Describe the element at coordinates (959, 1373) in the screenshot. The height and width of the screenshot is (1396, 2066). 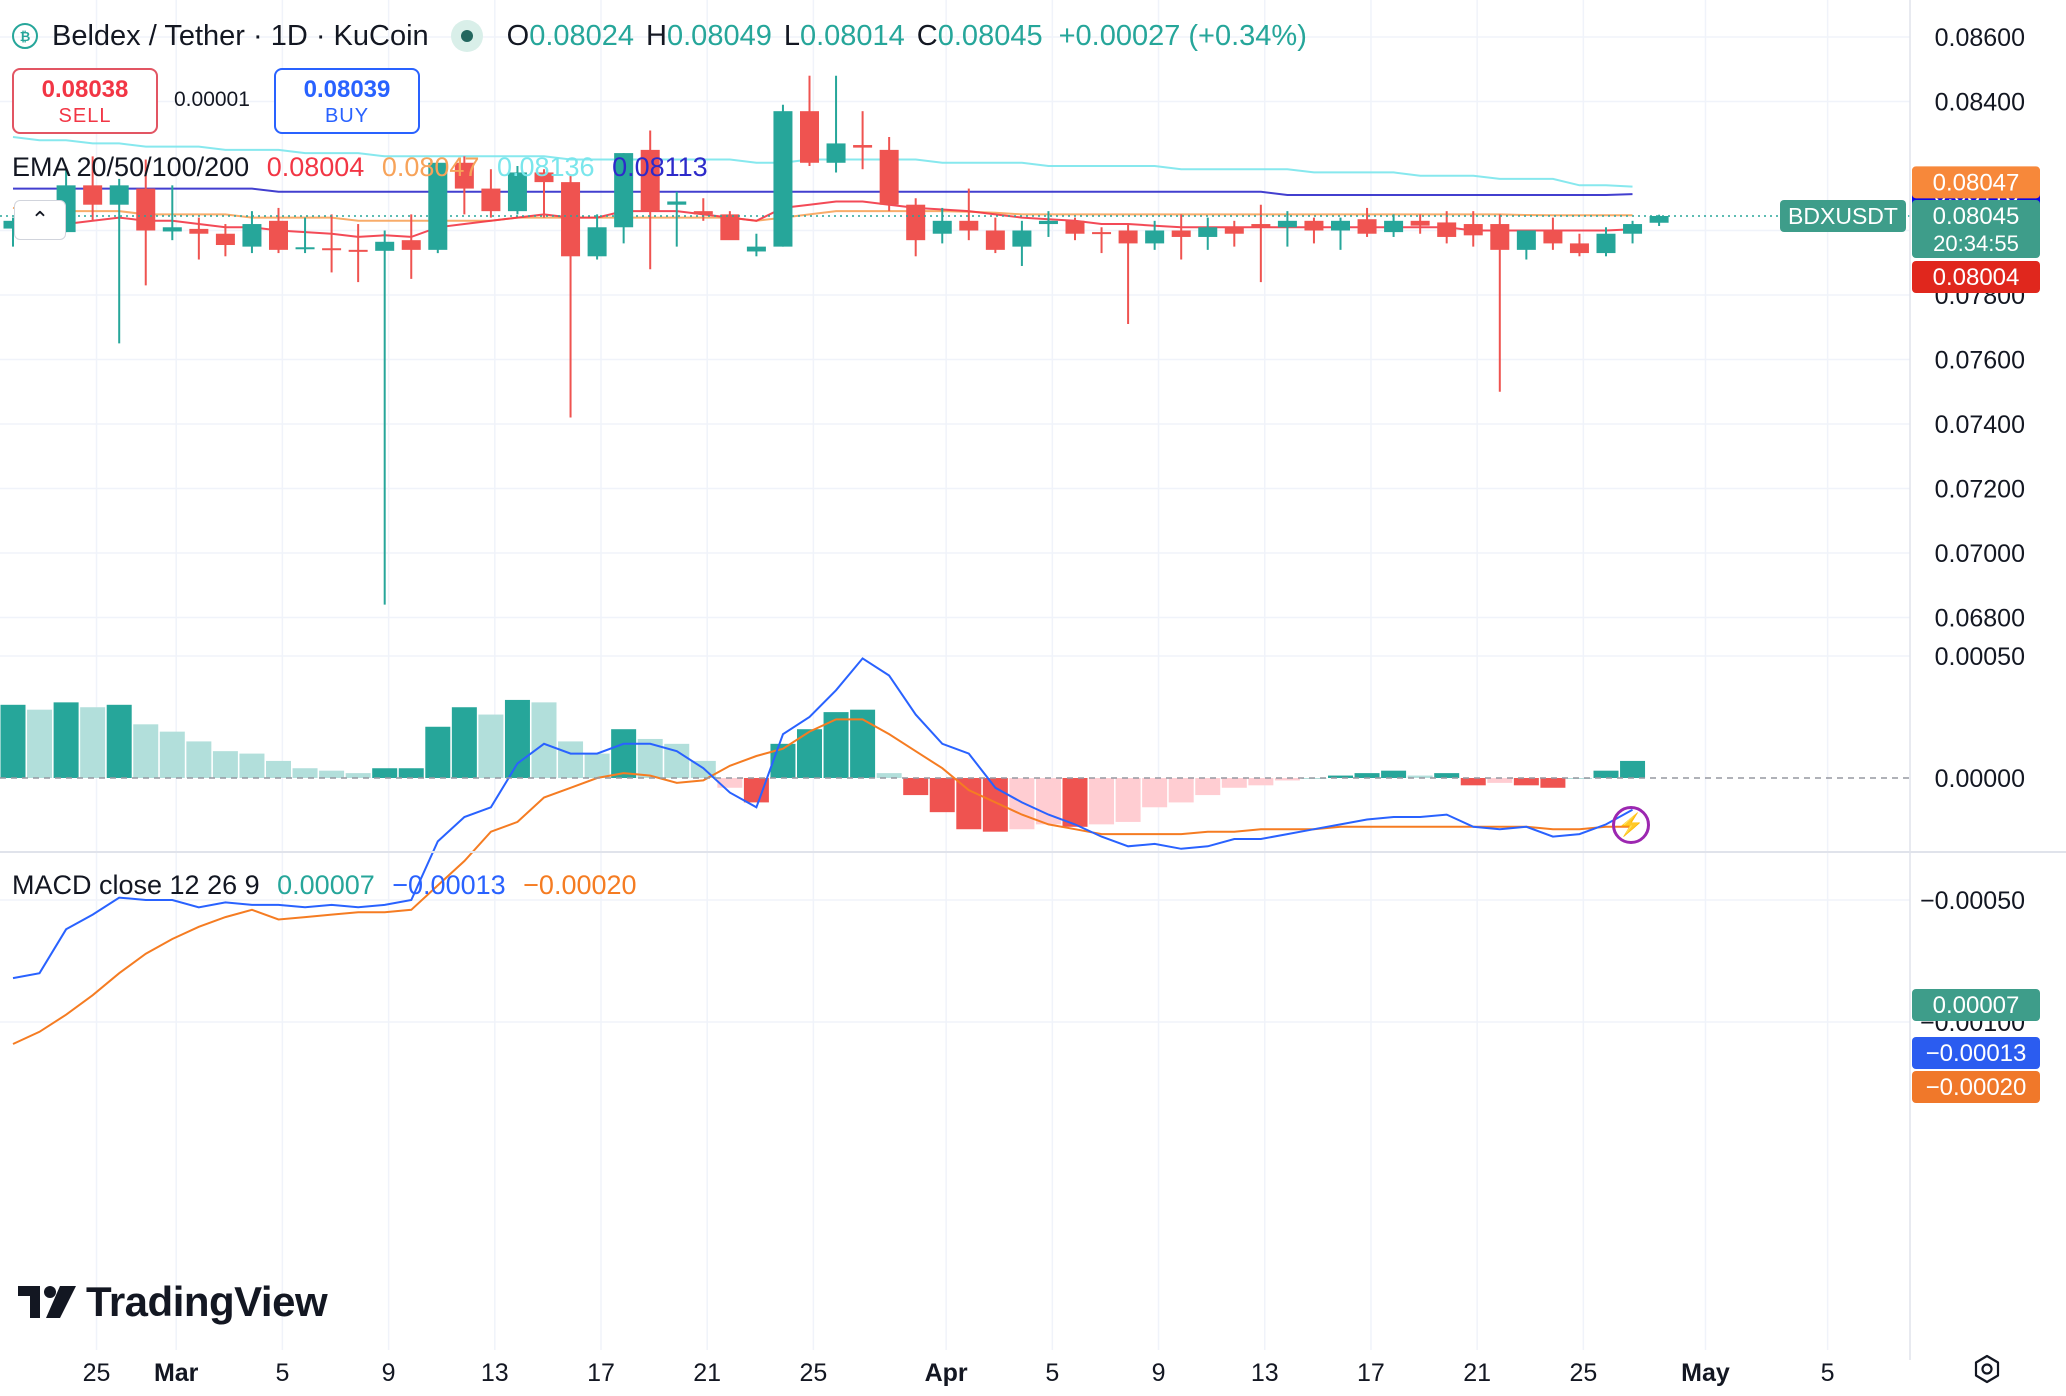
I see `time-axis: 25 Mar 5 9 13 17 21 25 Apr 5 9 13 17 21 25 May 5` at that location.